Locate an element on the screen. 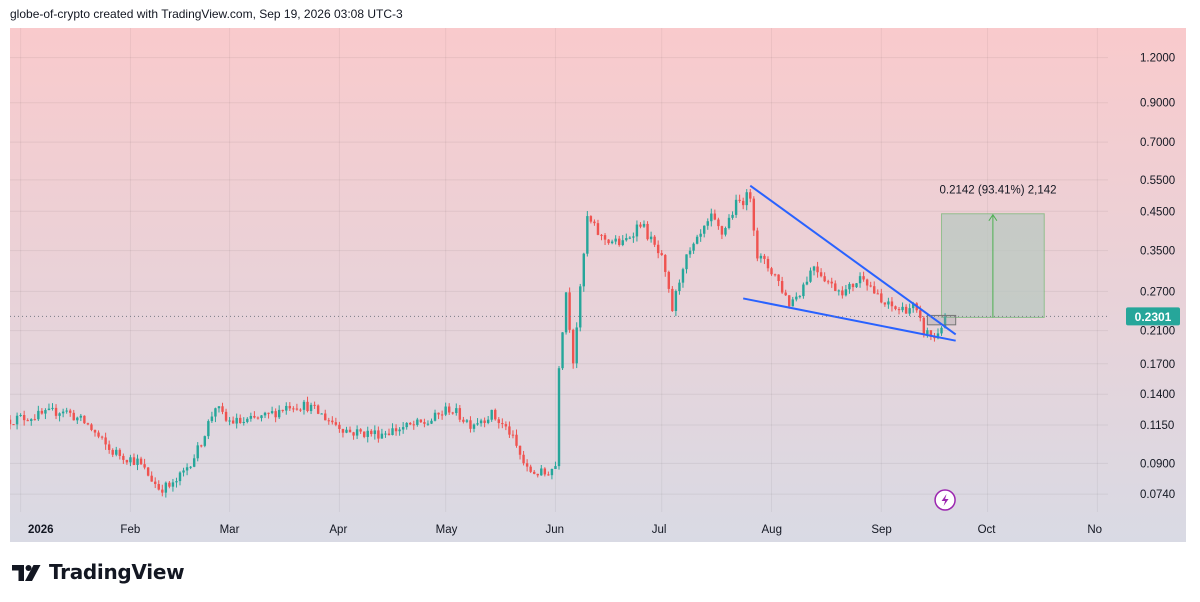 This screenshot has height=602, width=1200. x-tick-label: Aug is located at coordinates (772, 530).